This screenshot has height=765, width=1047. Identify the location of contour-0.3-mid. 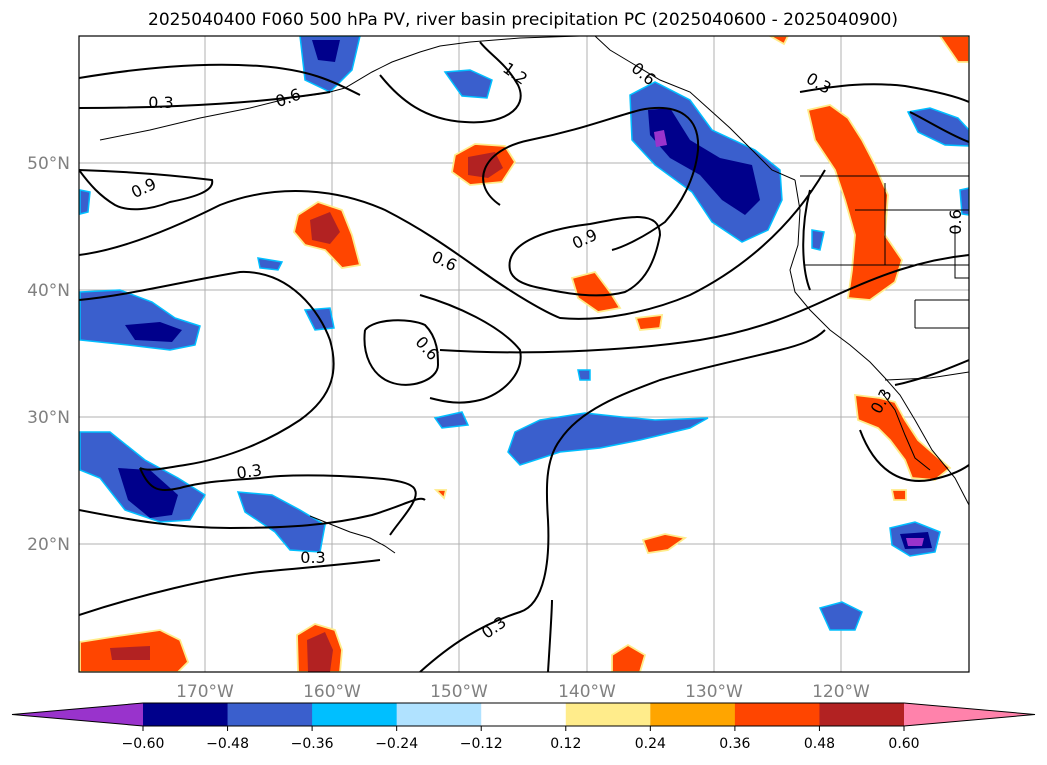
(704, 304).